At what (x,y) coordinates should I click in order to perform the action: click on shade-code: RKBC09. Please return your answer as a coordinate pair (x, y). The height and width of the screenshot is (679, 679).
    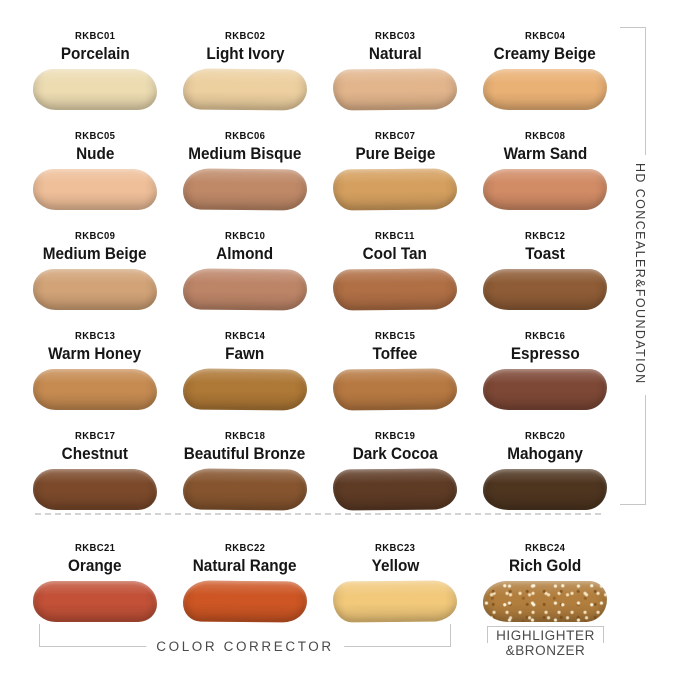
    Looking at the image, I should click on (95, 236).